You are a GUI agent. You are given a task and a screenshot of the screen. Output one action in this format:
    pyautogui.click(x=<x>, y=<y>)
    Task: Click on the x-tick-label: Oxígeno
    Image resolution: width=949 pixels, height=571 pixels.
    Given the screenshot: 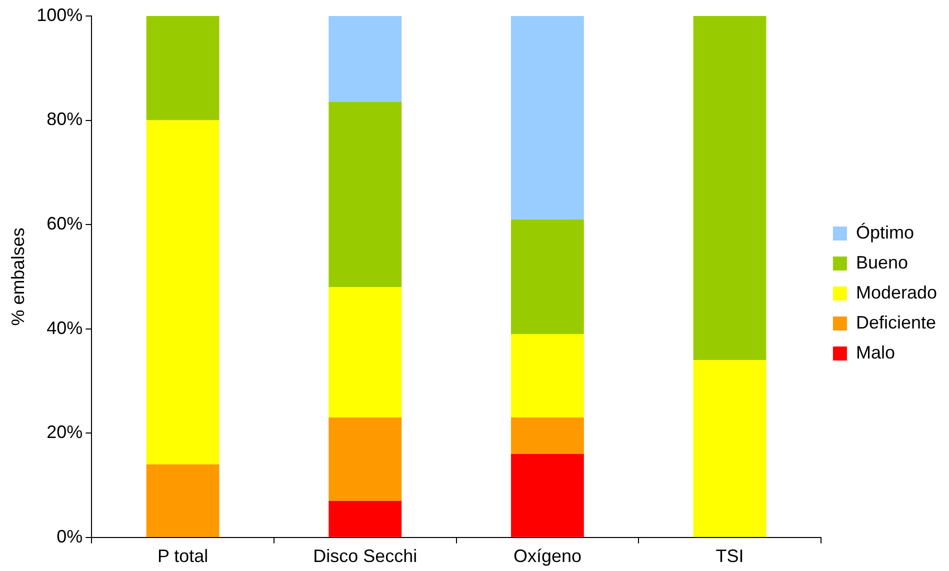 What is the action you would take?
    pyautogui.click(x=547, y=556)
    